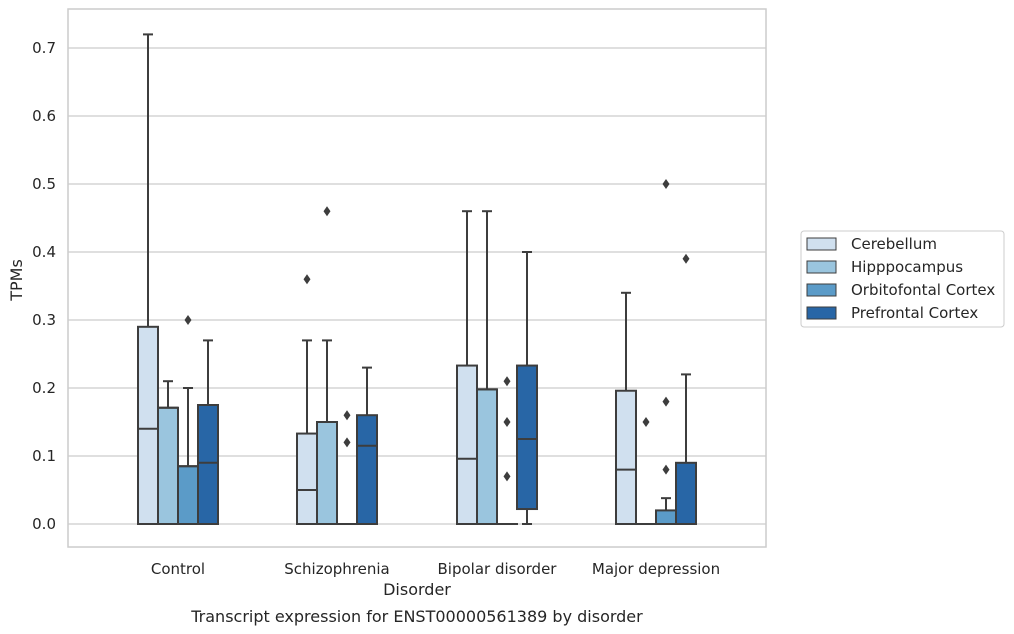 This screenshot has width=1014, height=634. What do you see at coordinates (894, 244) in the screenshot?
I see `legend-label: Cerebellum` at bounding box center [894, 244].